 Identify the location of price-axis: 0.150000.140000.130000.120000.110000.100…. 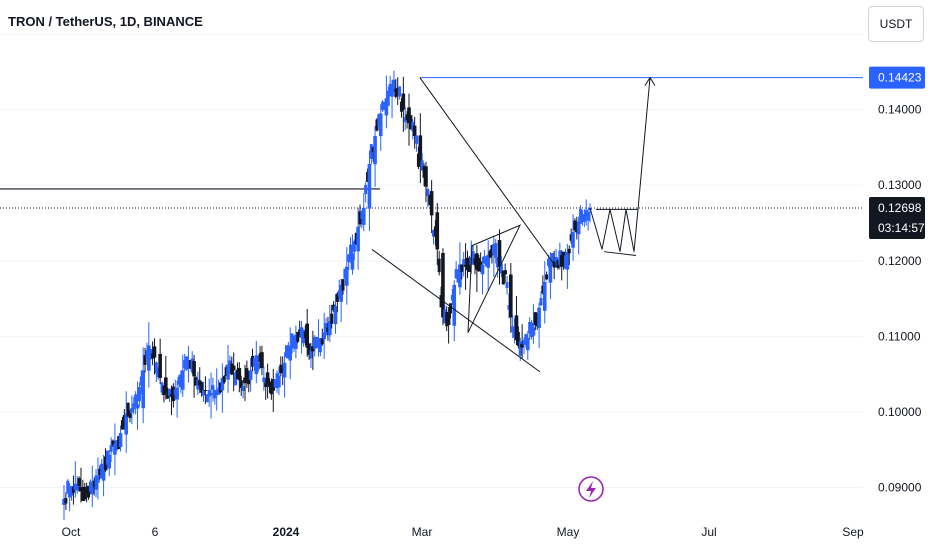
(900, 260).